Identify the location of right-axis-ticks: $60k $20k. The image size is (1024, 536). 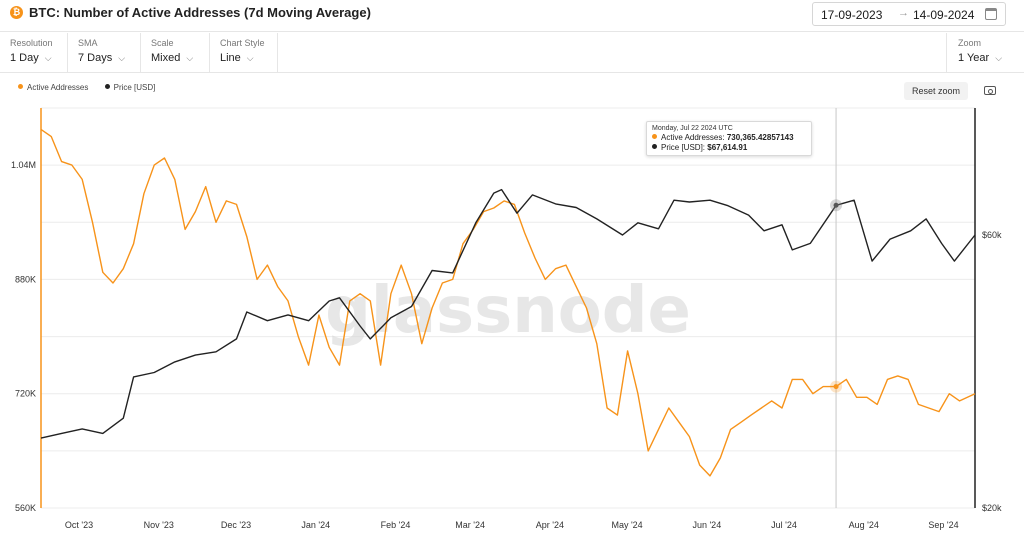
(992, 371).